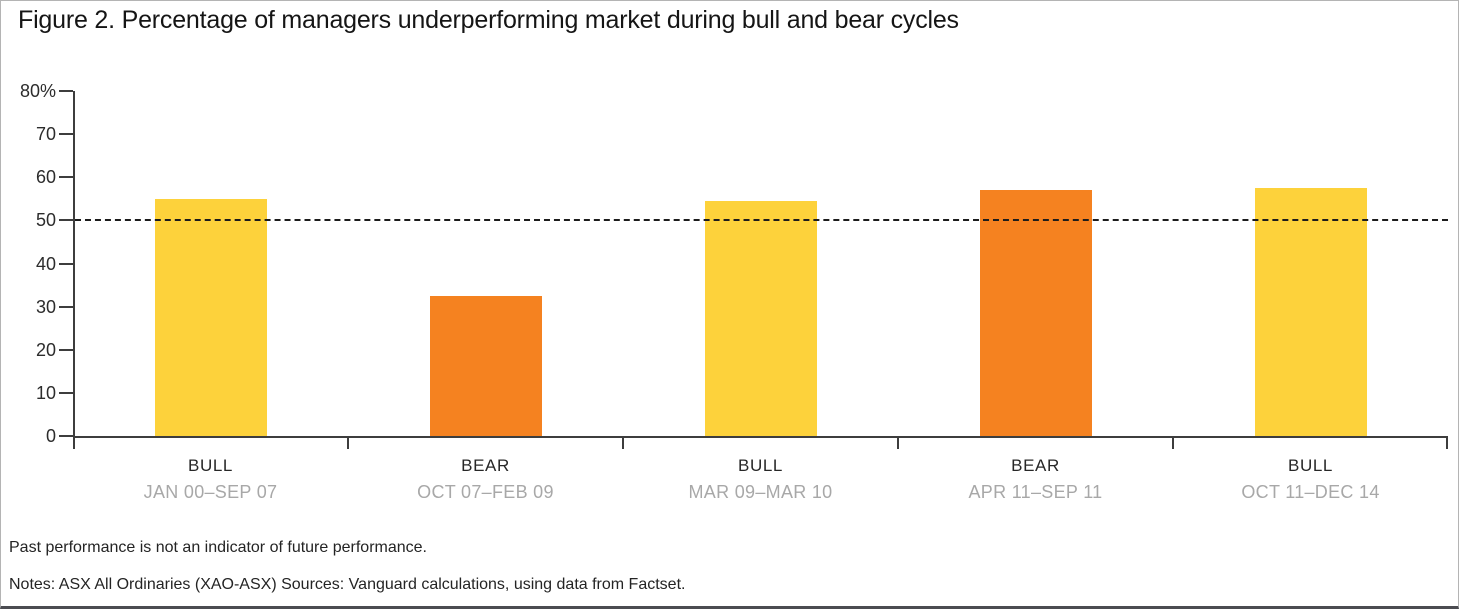  Describe the element at coordinates (45, 306) in the screenshot. I see `y-axis-tick-label: 30` at that location.